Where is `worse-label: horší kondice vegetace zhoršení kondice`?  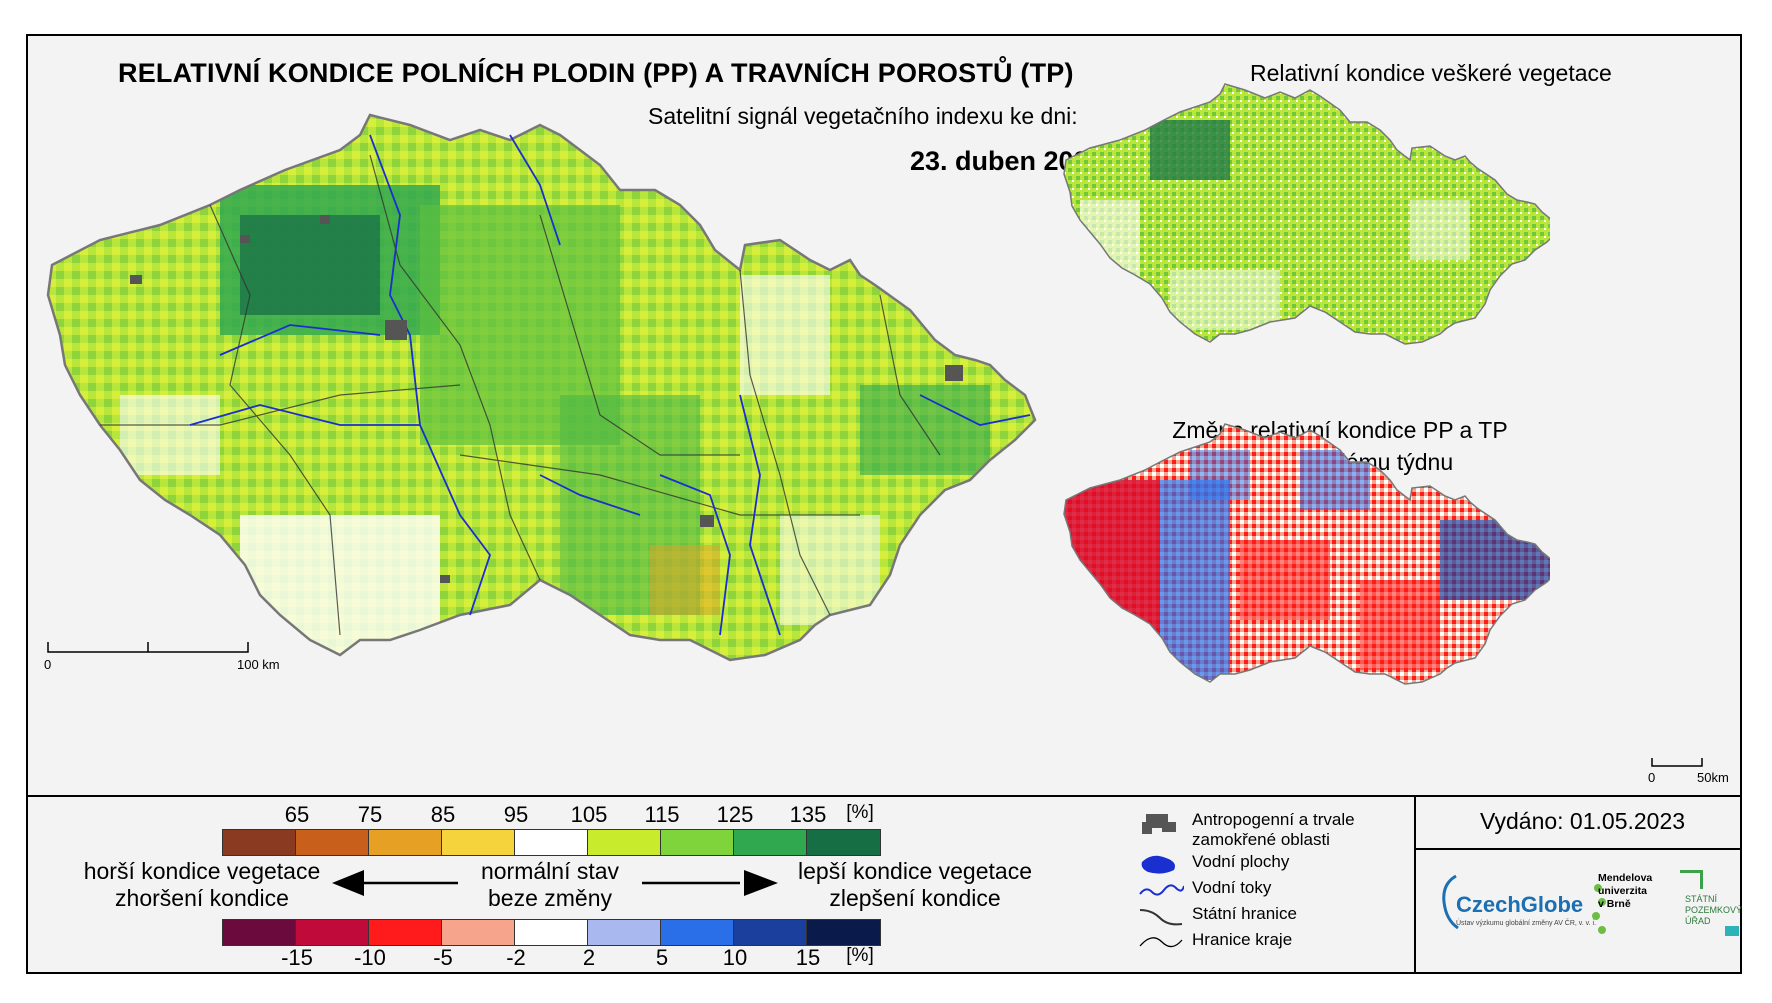
worse-label: horší kondice vegetace zhoršení kondice is located at coordinates (202, 884).